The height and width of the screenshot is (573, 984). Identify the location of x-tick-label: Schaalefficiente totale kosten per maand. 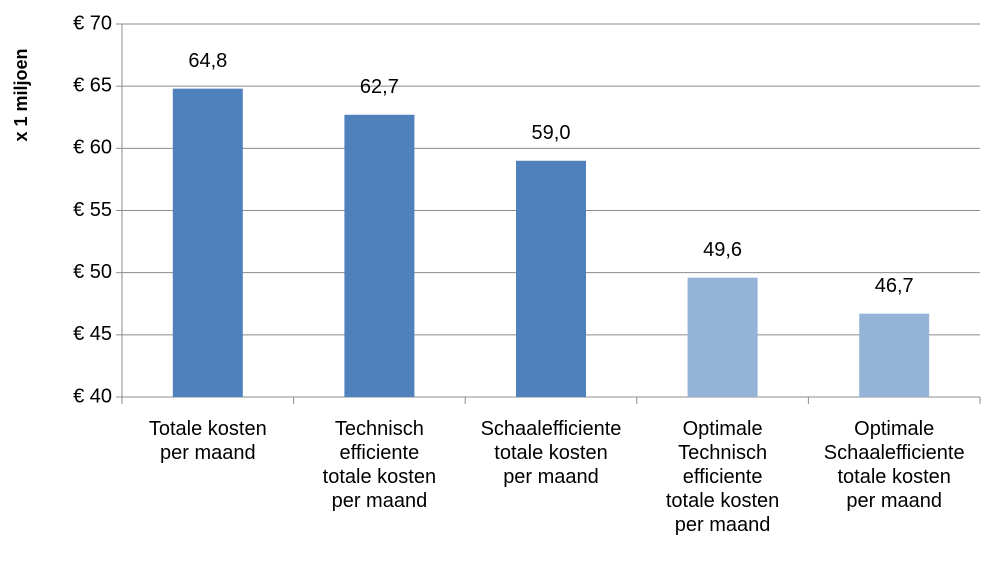
(551, 453).